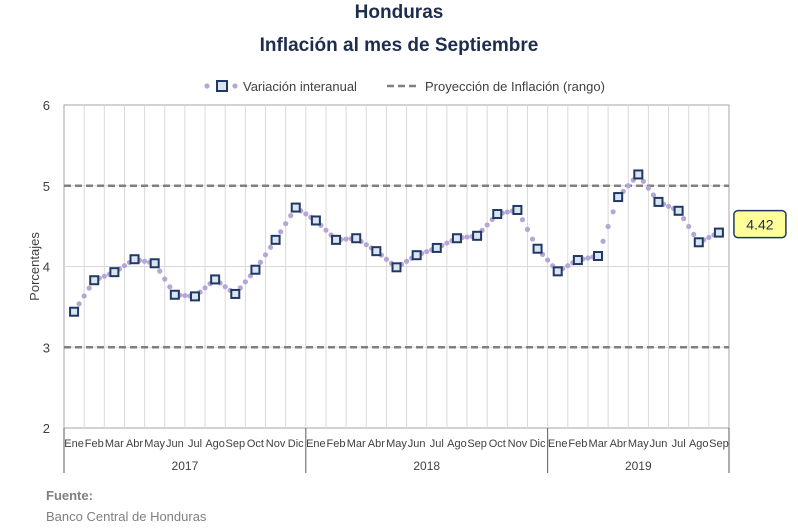  I want to click on chart-subtitle: Inflación al mes de Septiembre, so click(399, 45).